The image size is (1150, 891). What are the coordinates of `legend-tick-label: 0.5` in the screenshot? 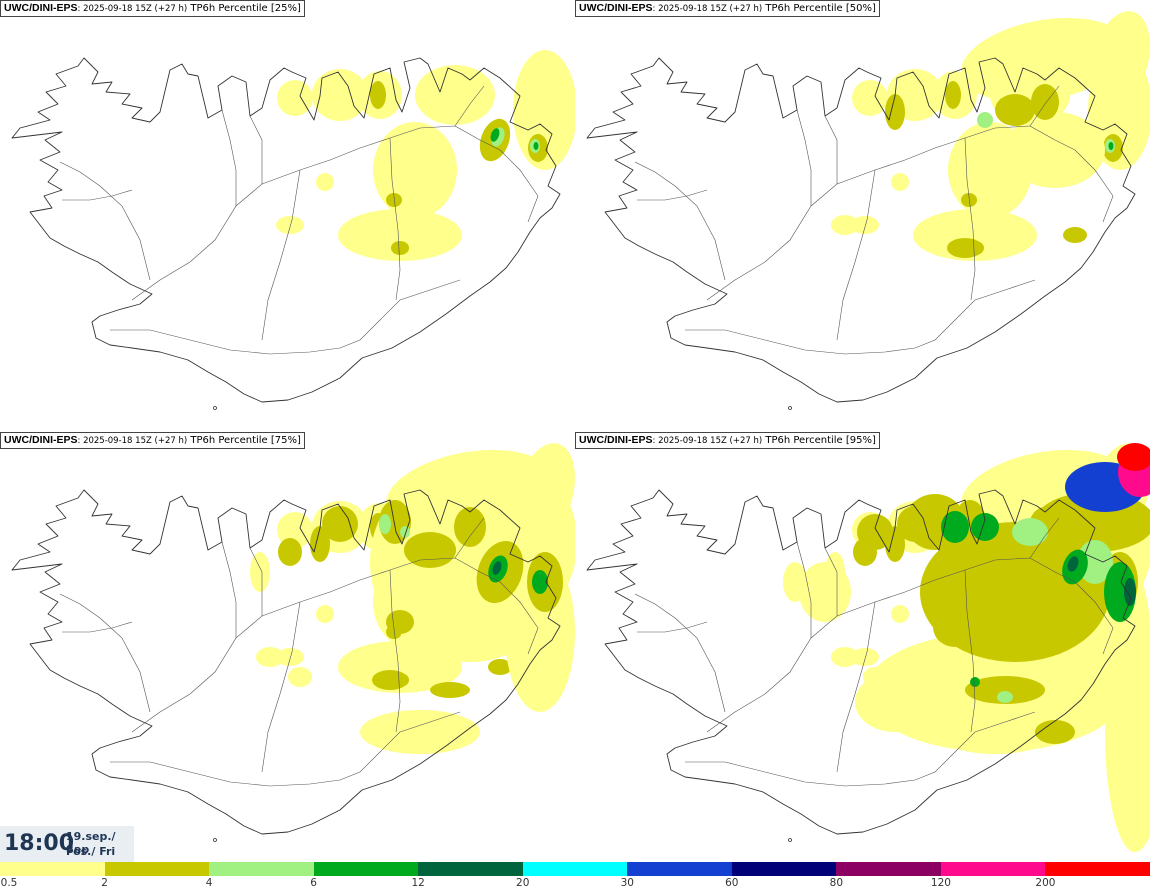 It's located at (9, 883).